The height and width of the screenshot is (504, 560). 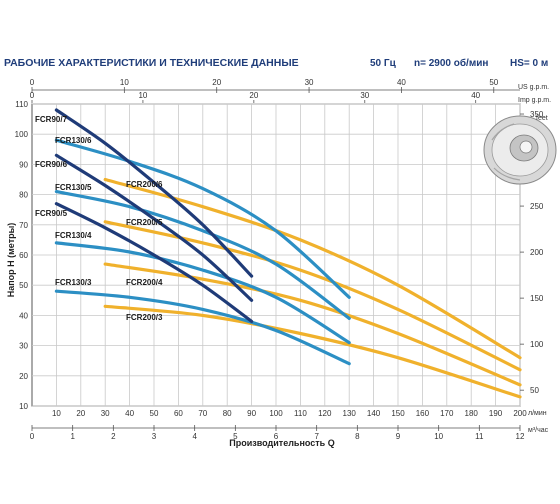 I want to click on curve-label-fcr200-4: FCR200/4, so click(x=144, y=282).